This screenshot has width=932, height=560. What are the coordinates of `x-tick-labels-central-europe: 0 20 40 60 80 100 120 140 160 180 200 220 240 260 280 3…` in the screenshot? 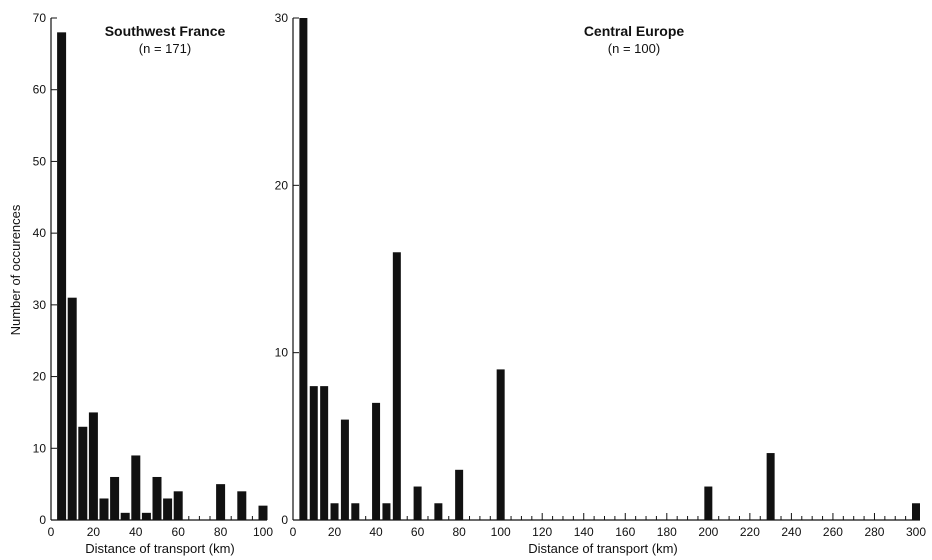 It's located at (608, 532).